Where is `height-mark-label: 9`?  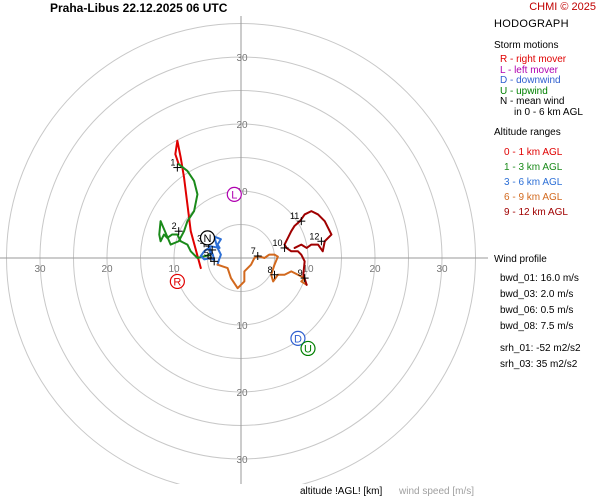 height-mark-label: 9 is located at coordinates (300, 273).